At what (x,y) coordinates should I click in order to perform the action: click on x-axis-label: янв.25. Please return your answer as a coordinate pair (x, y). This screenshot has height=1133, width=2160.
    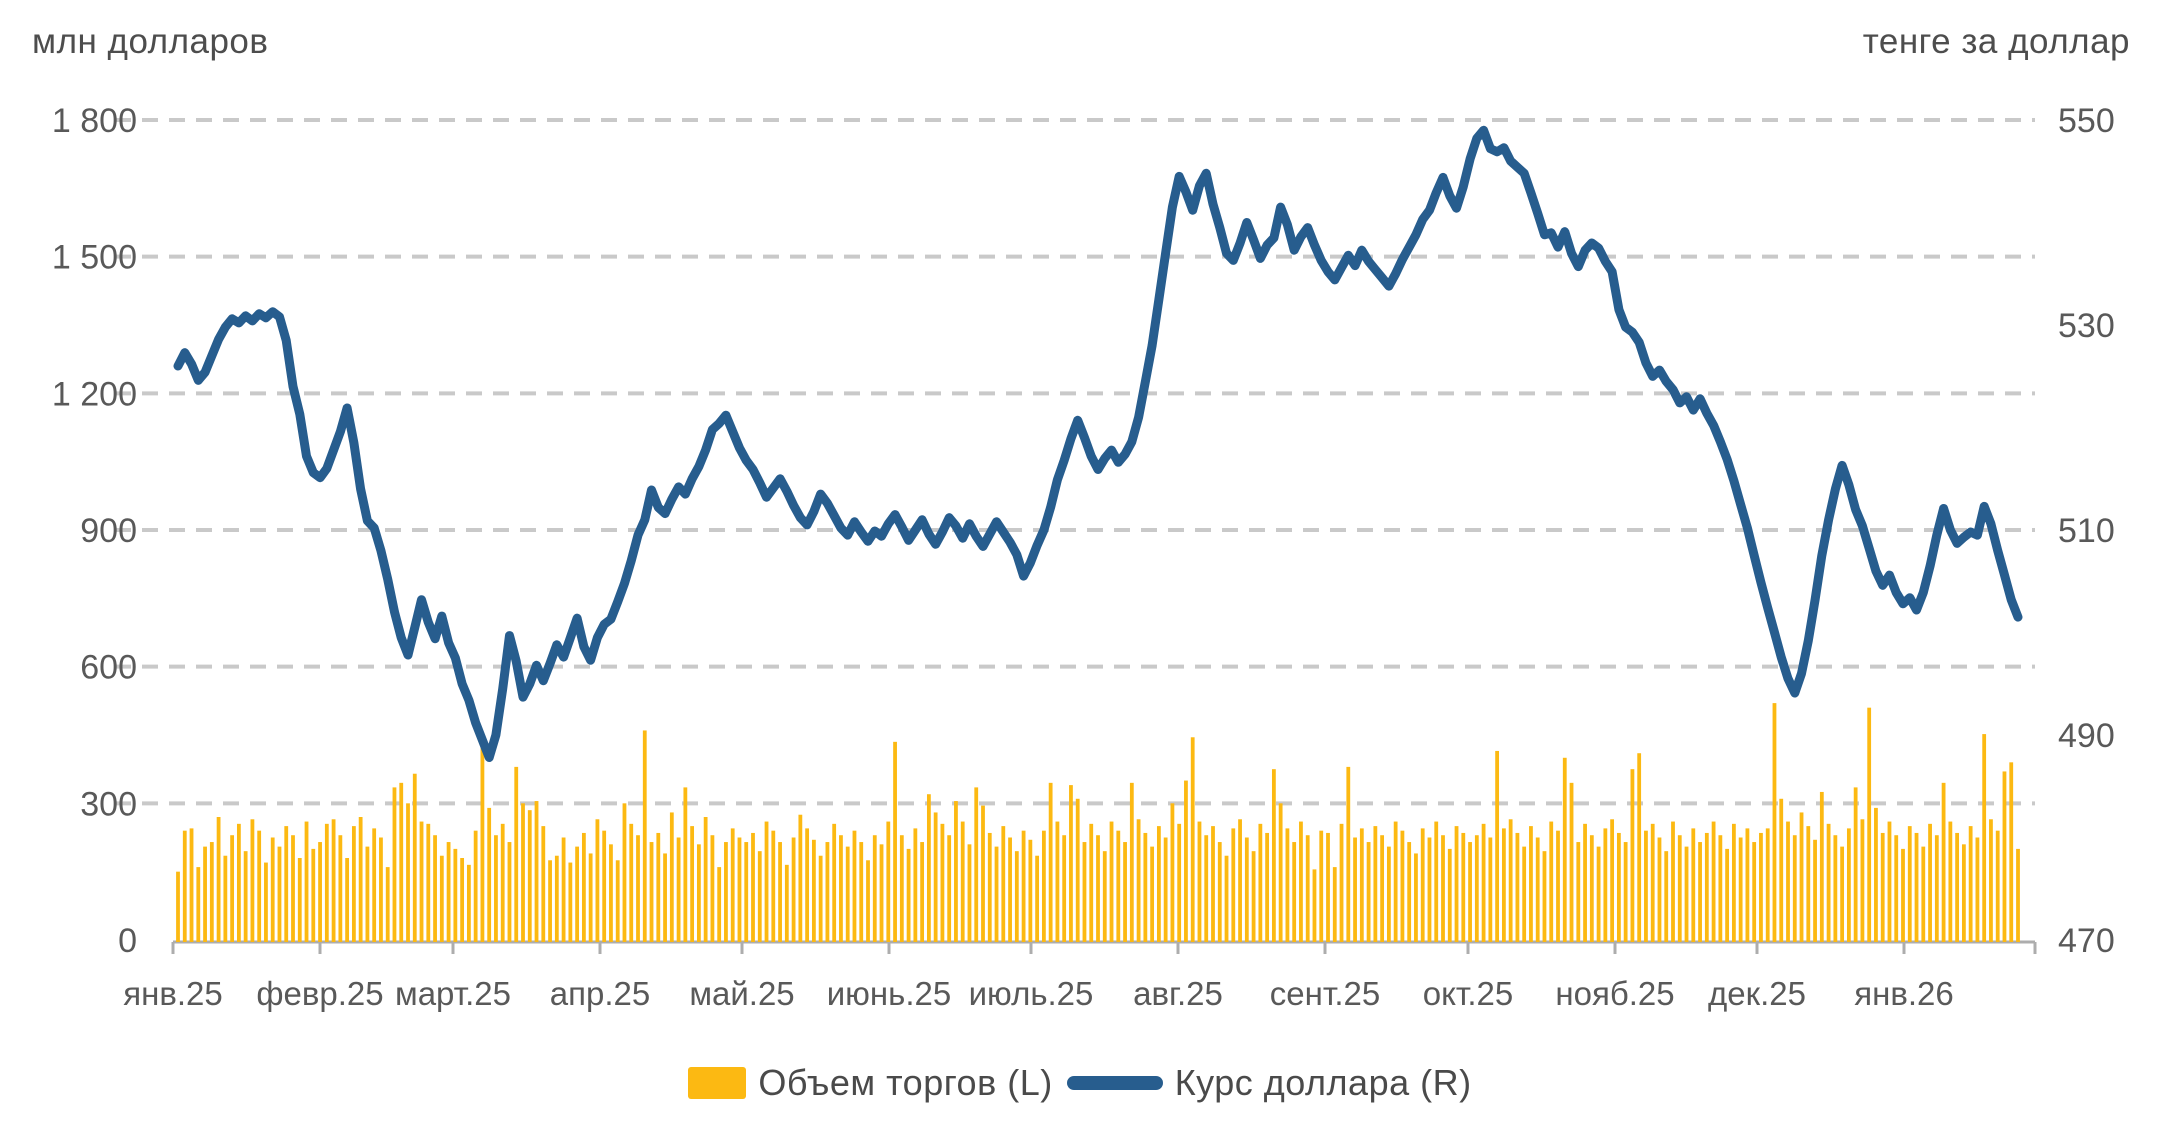
    Looking at the image, I should click on (173, 993).